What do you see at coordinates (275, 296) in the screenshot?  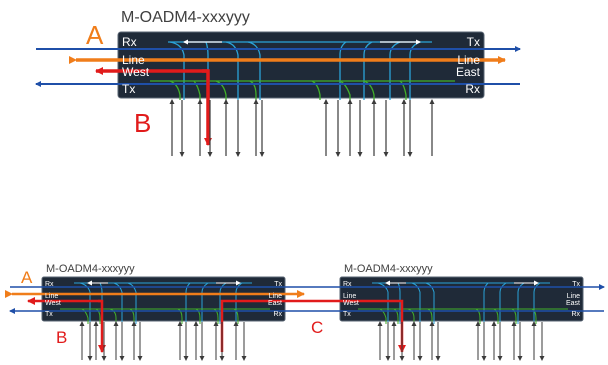 I see `bl-label-line-right: Line` at bounding box center [275, 296].